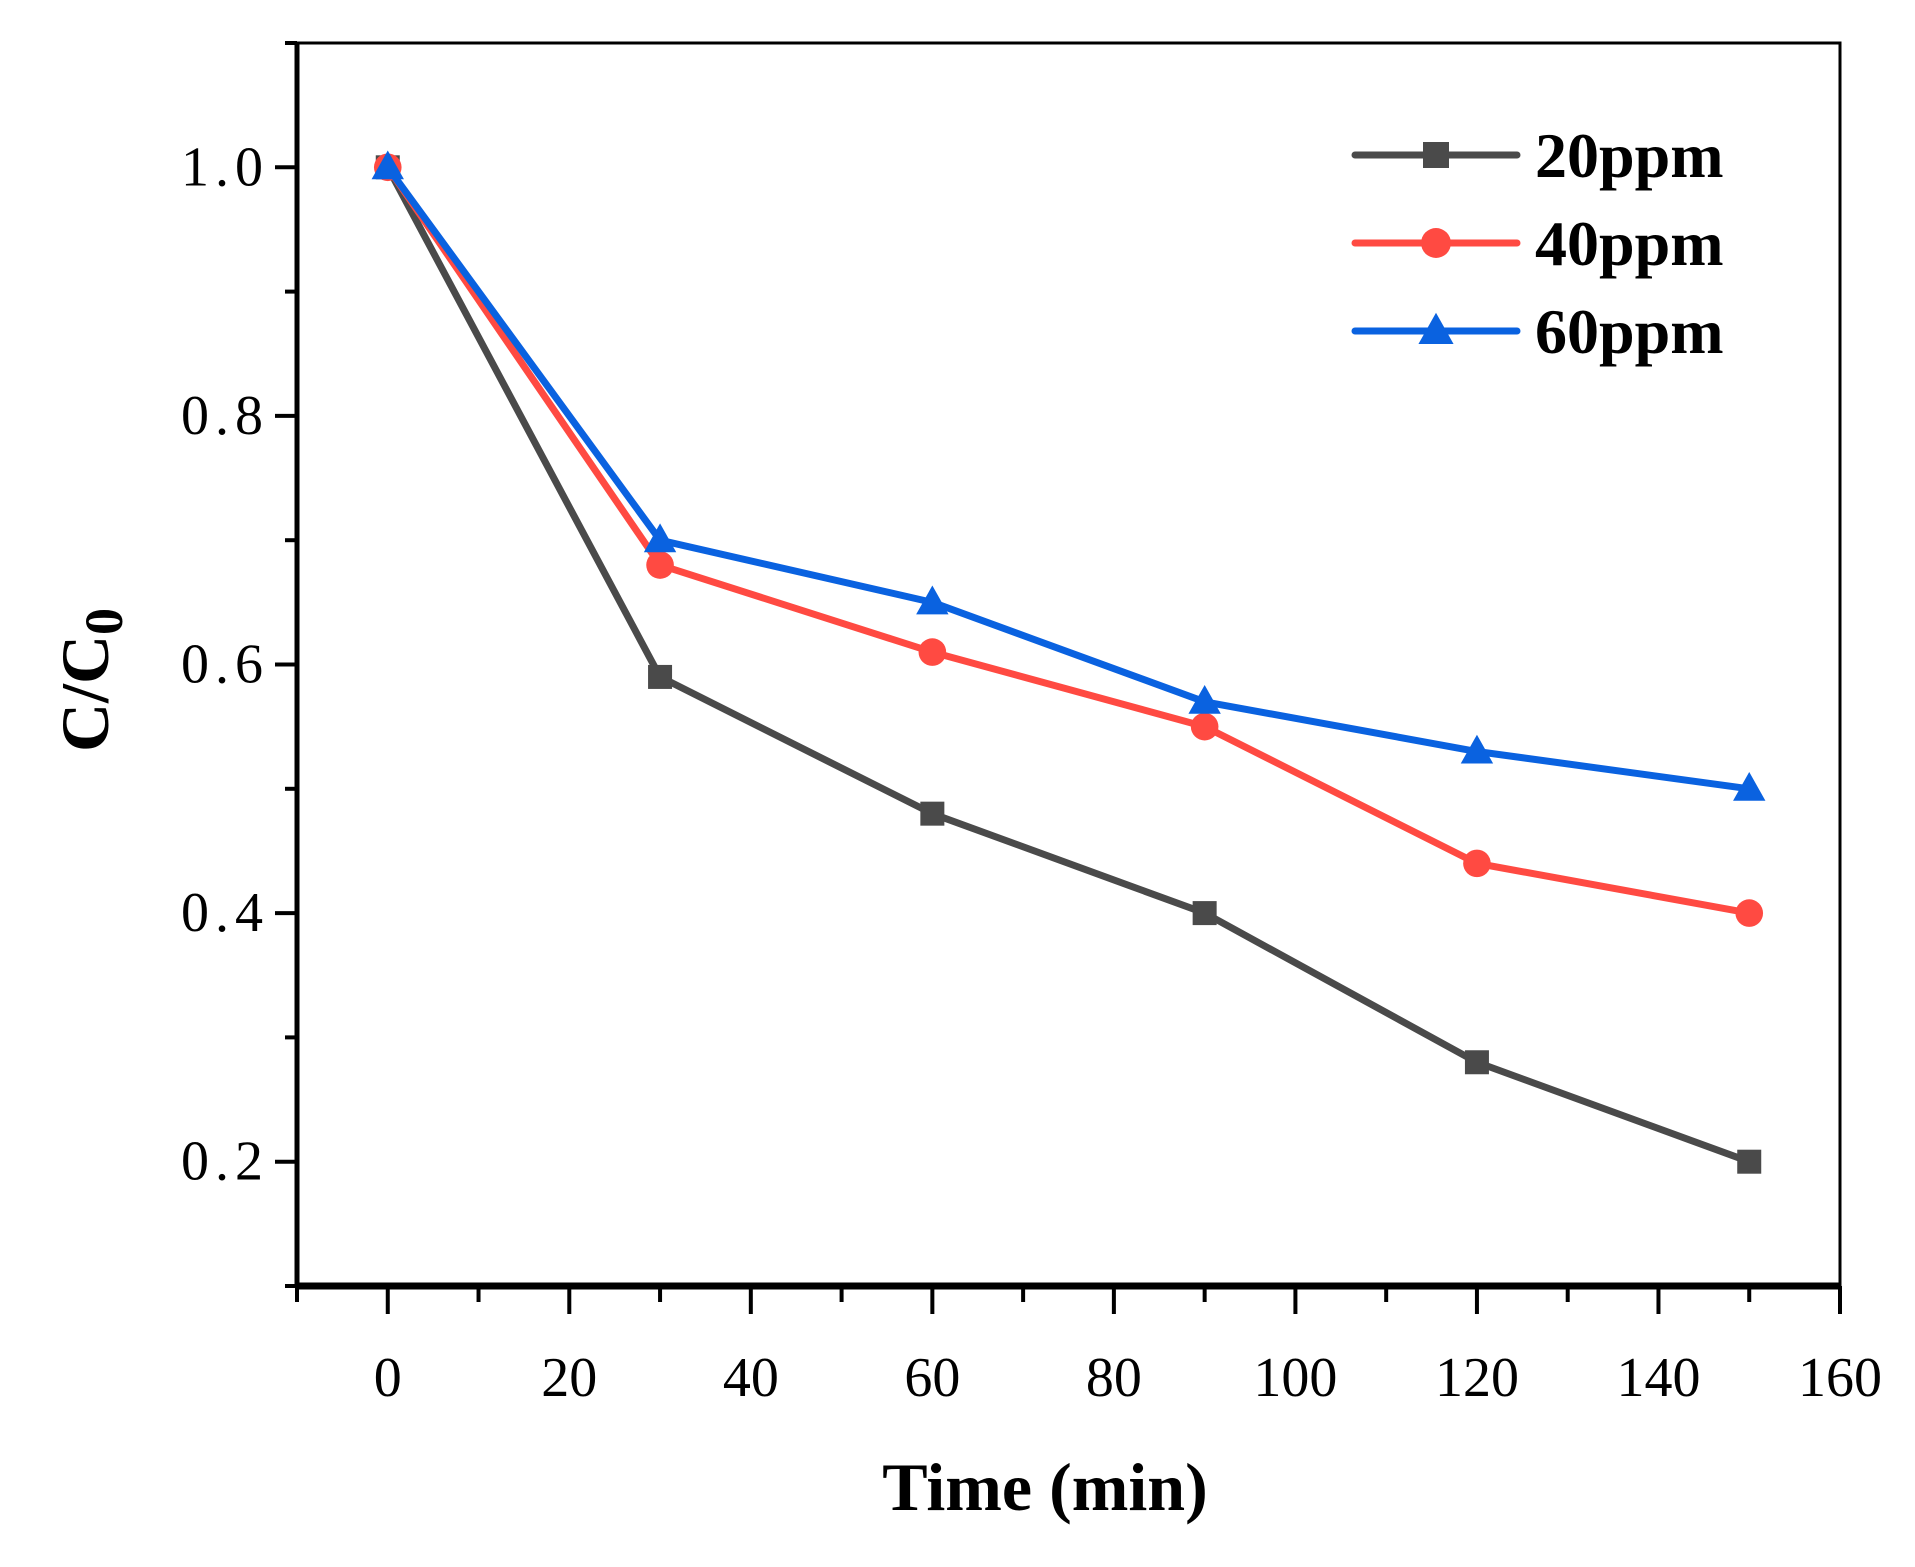 The height and width of the screenshot is (1567, 1915). What do you see at coordinates (225, 1162) in the screenshot?
I see `y-tick-label: 0.2` at bounding box center [225, 1162].